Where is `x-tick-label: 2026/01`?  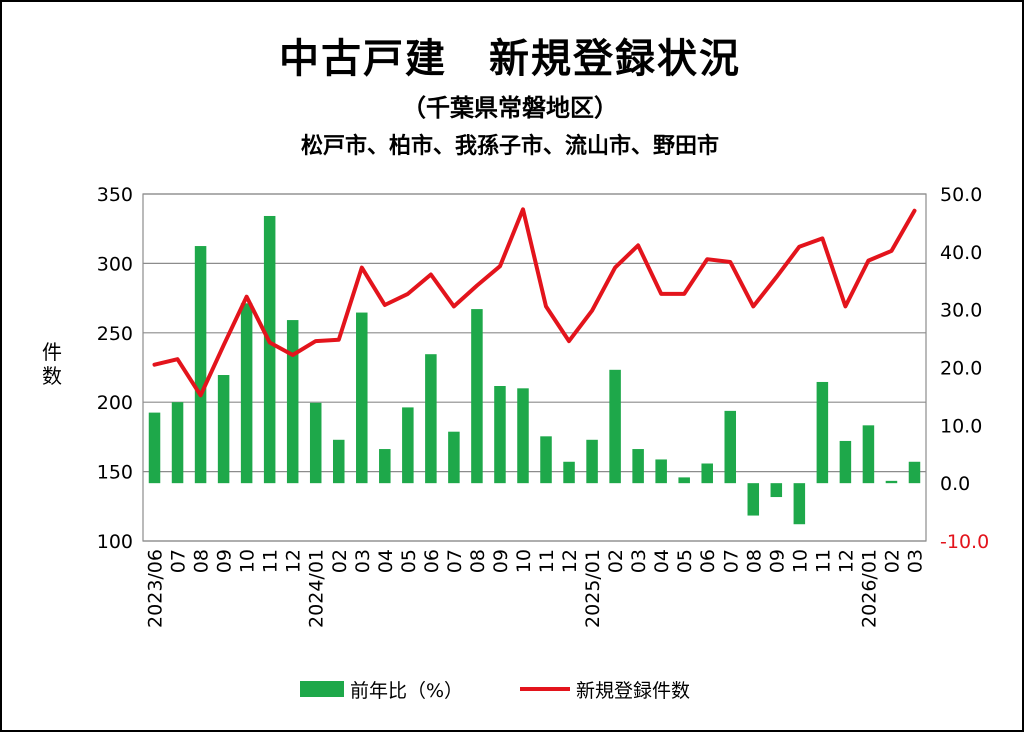 x-tick-label: 2026/01 is located at coordinates (869, 588).